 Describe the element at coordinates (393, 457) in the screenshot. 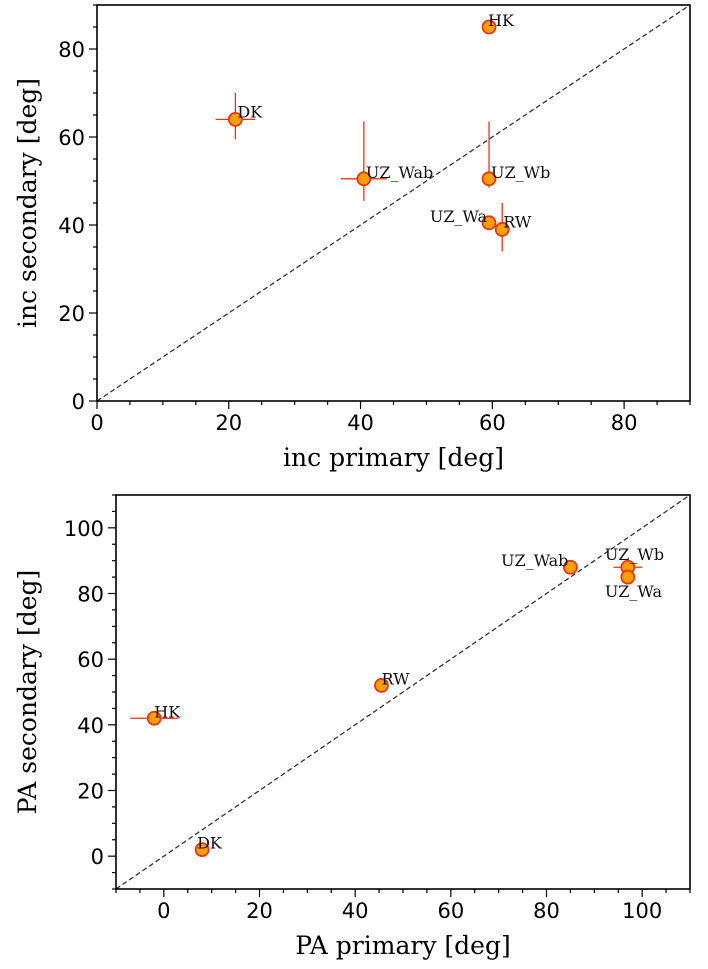

I see `x-axis-label: inc primary [deg]` at that location.